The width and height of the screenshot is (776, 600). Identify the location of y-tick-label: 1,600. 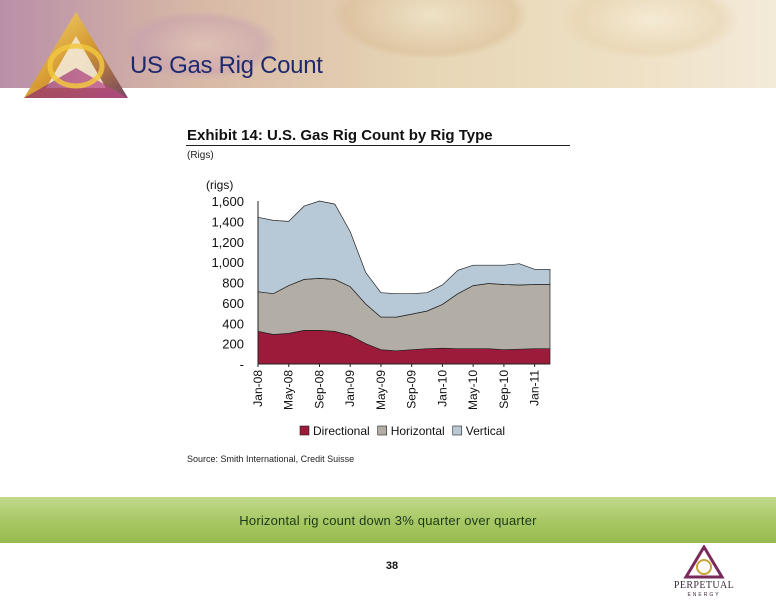
(227, 201).